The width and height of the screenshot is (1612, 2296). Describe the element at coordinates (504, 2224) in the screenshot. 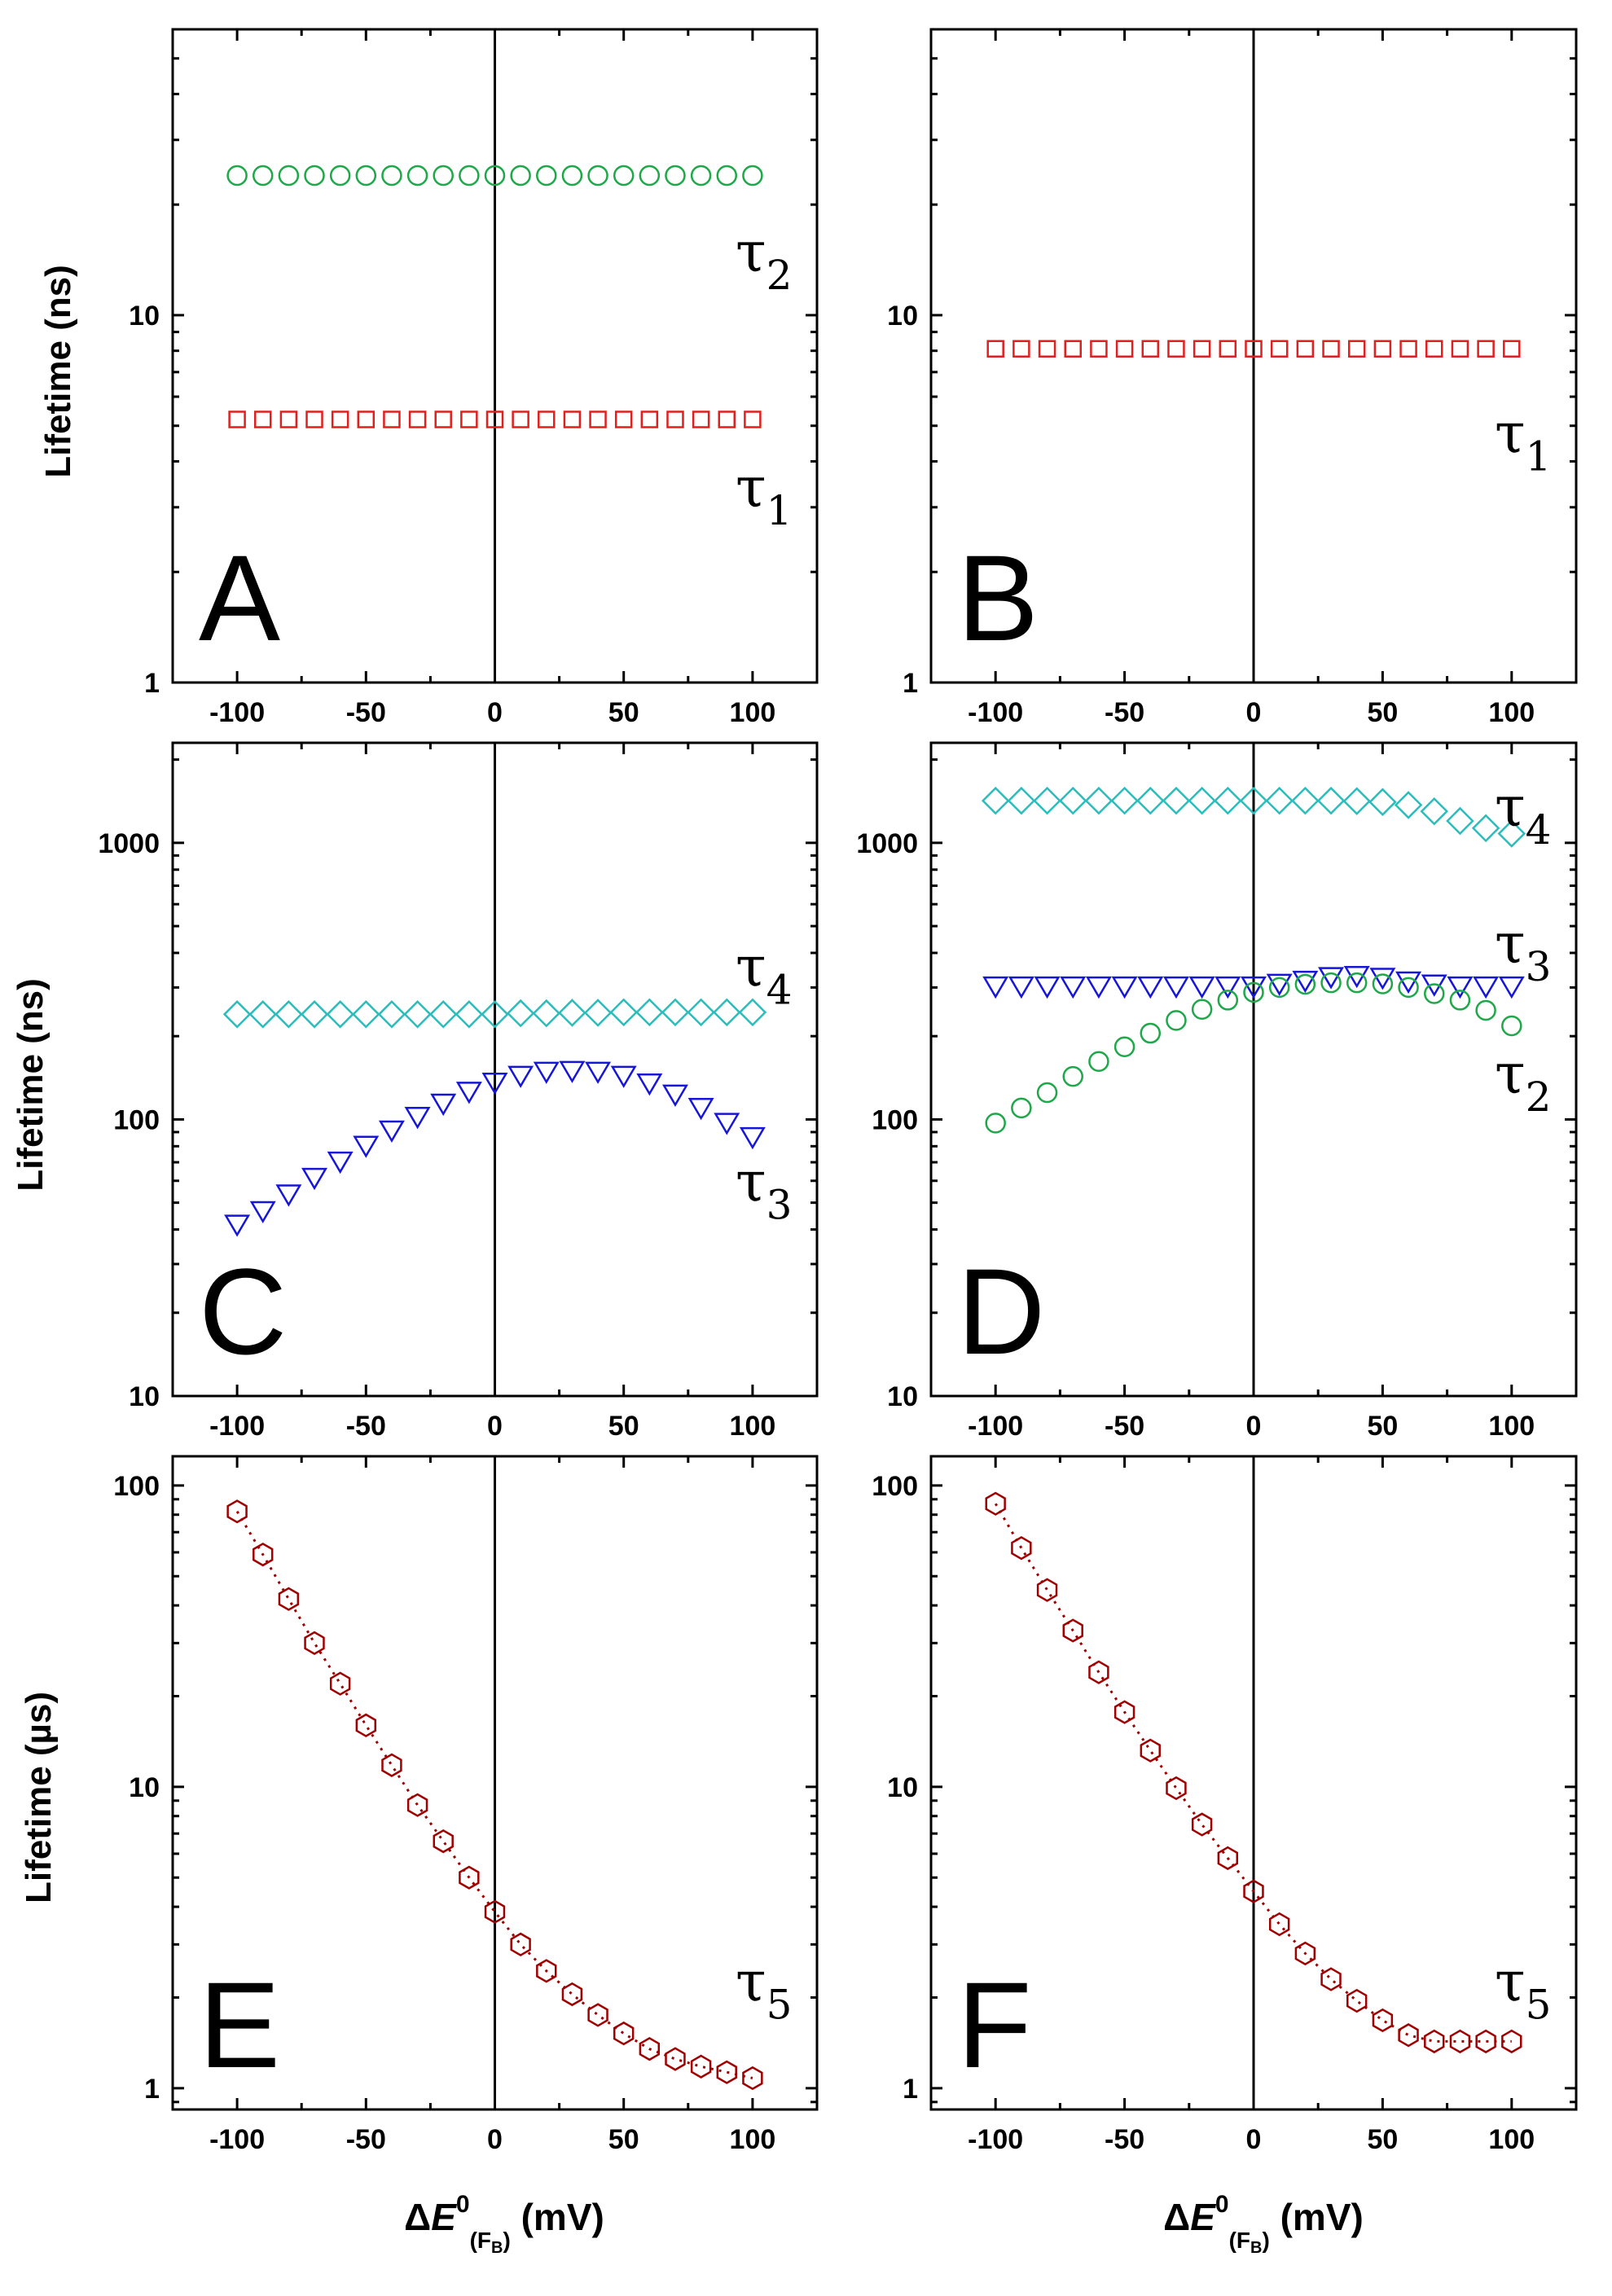

I see `x-axis-title-left: ΔE0(FB) (mV)` at that location.